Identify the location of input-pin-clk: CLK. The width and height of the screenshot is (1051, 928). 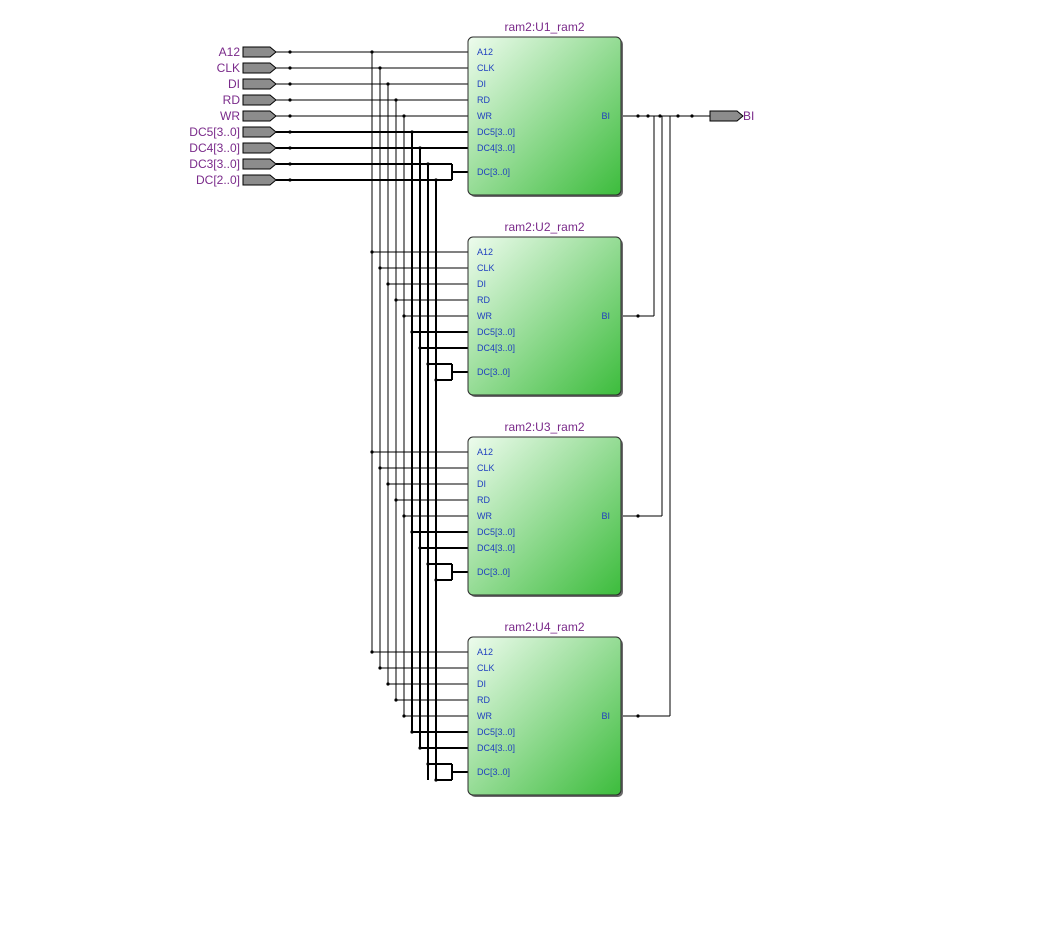
(247, 68).